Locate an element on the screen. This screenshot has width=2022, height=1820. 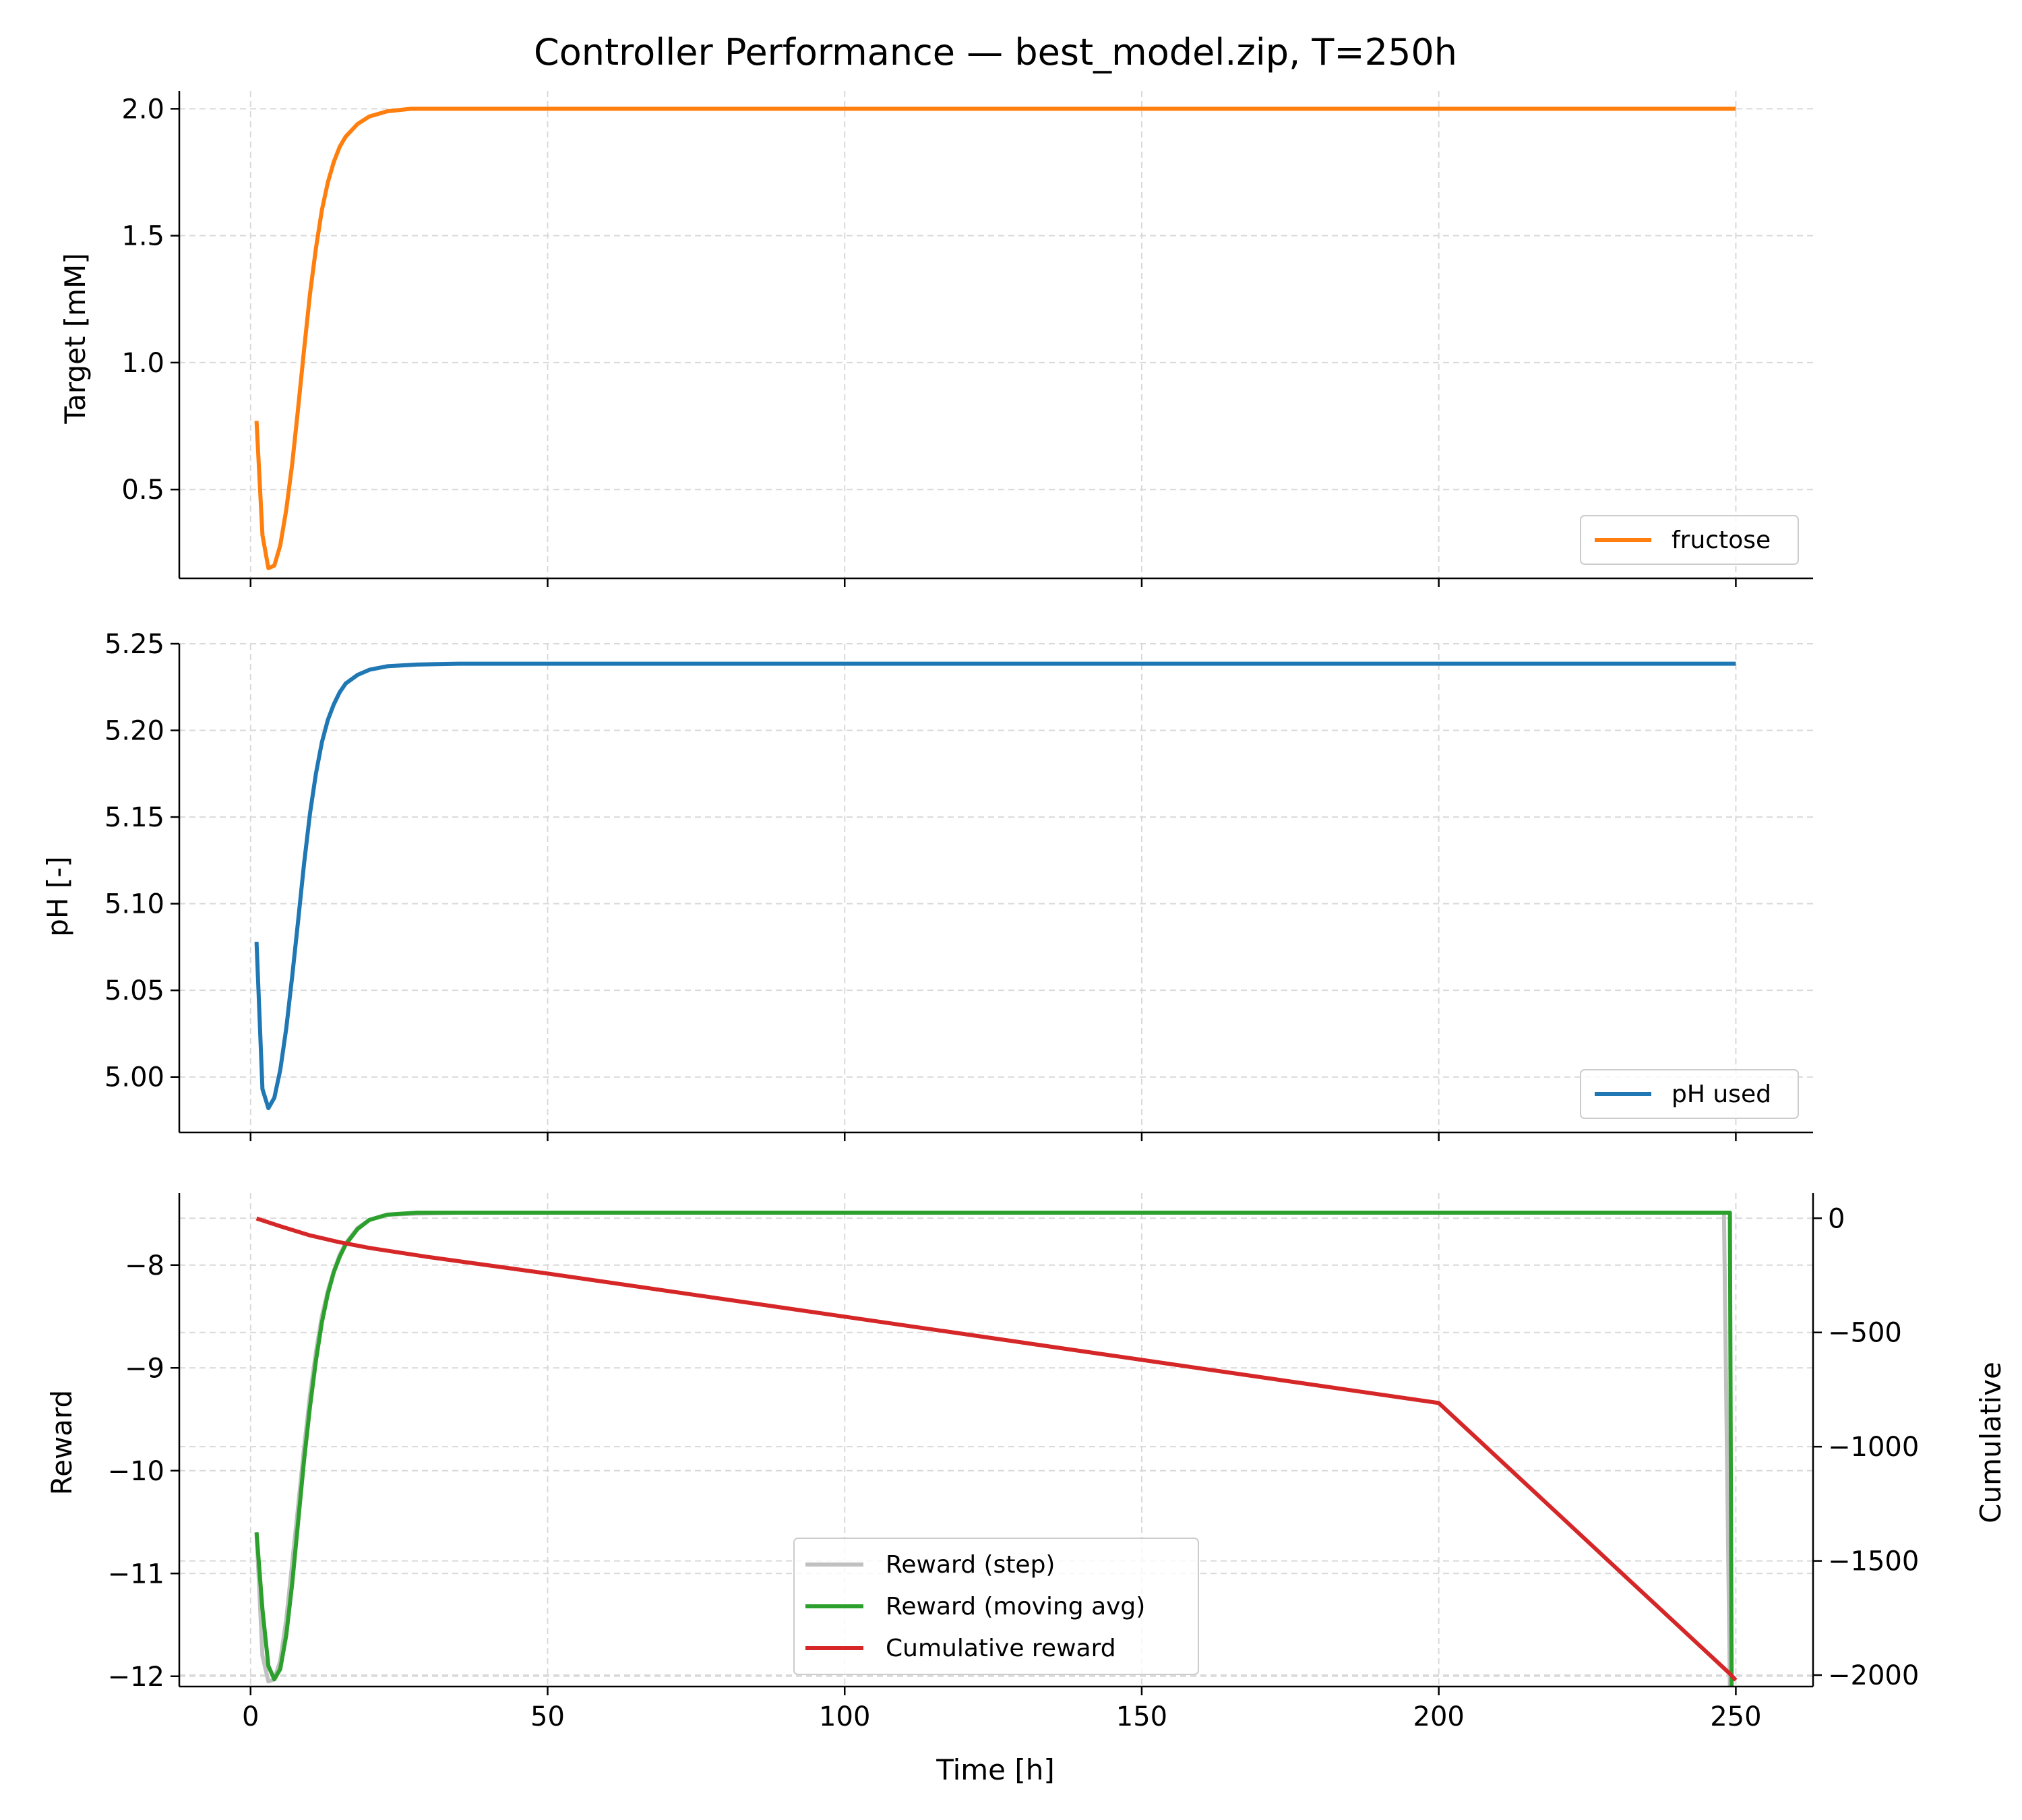
y-tick-label: 5.25 is located at coordinates (134, 644).